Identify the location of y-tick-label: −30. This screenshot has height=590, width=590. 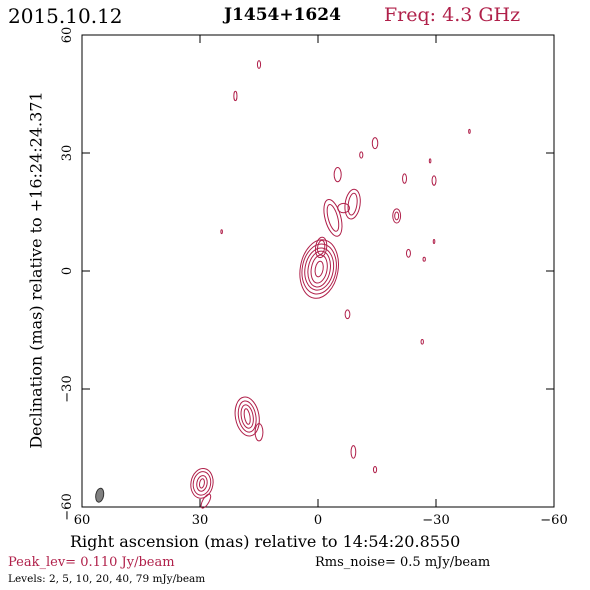
(67, 388).